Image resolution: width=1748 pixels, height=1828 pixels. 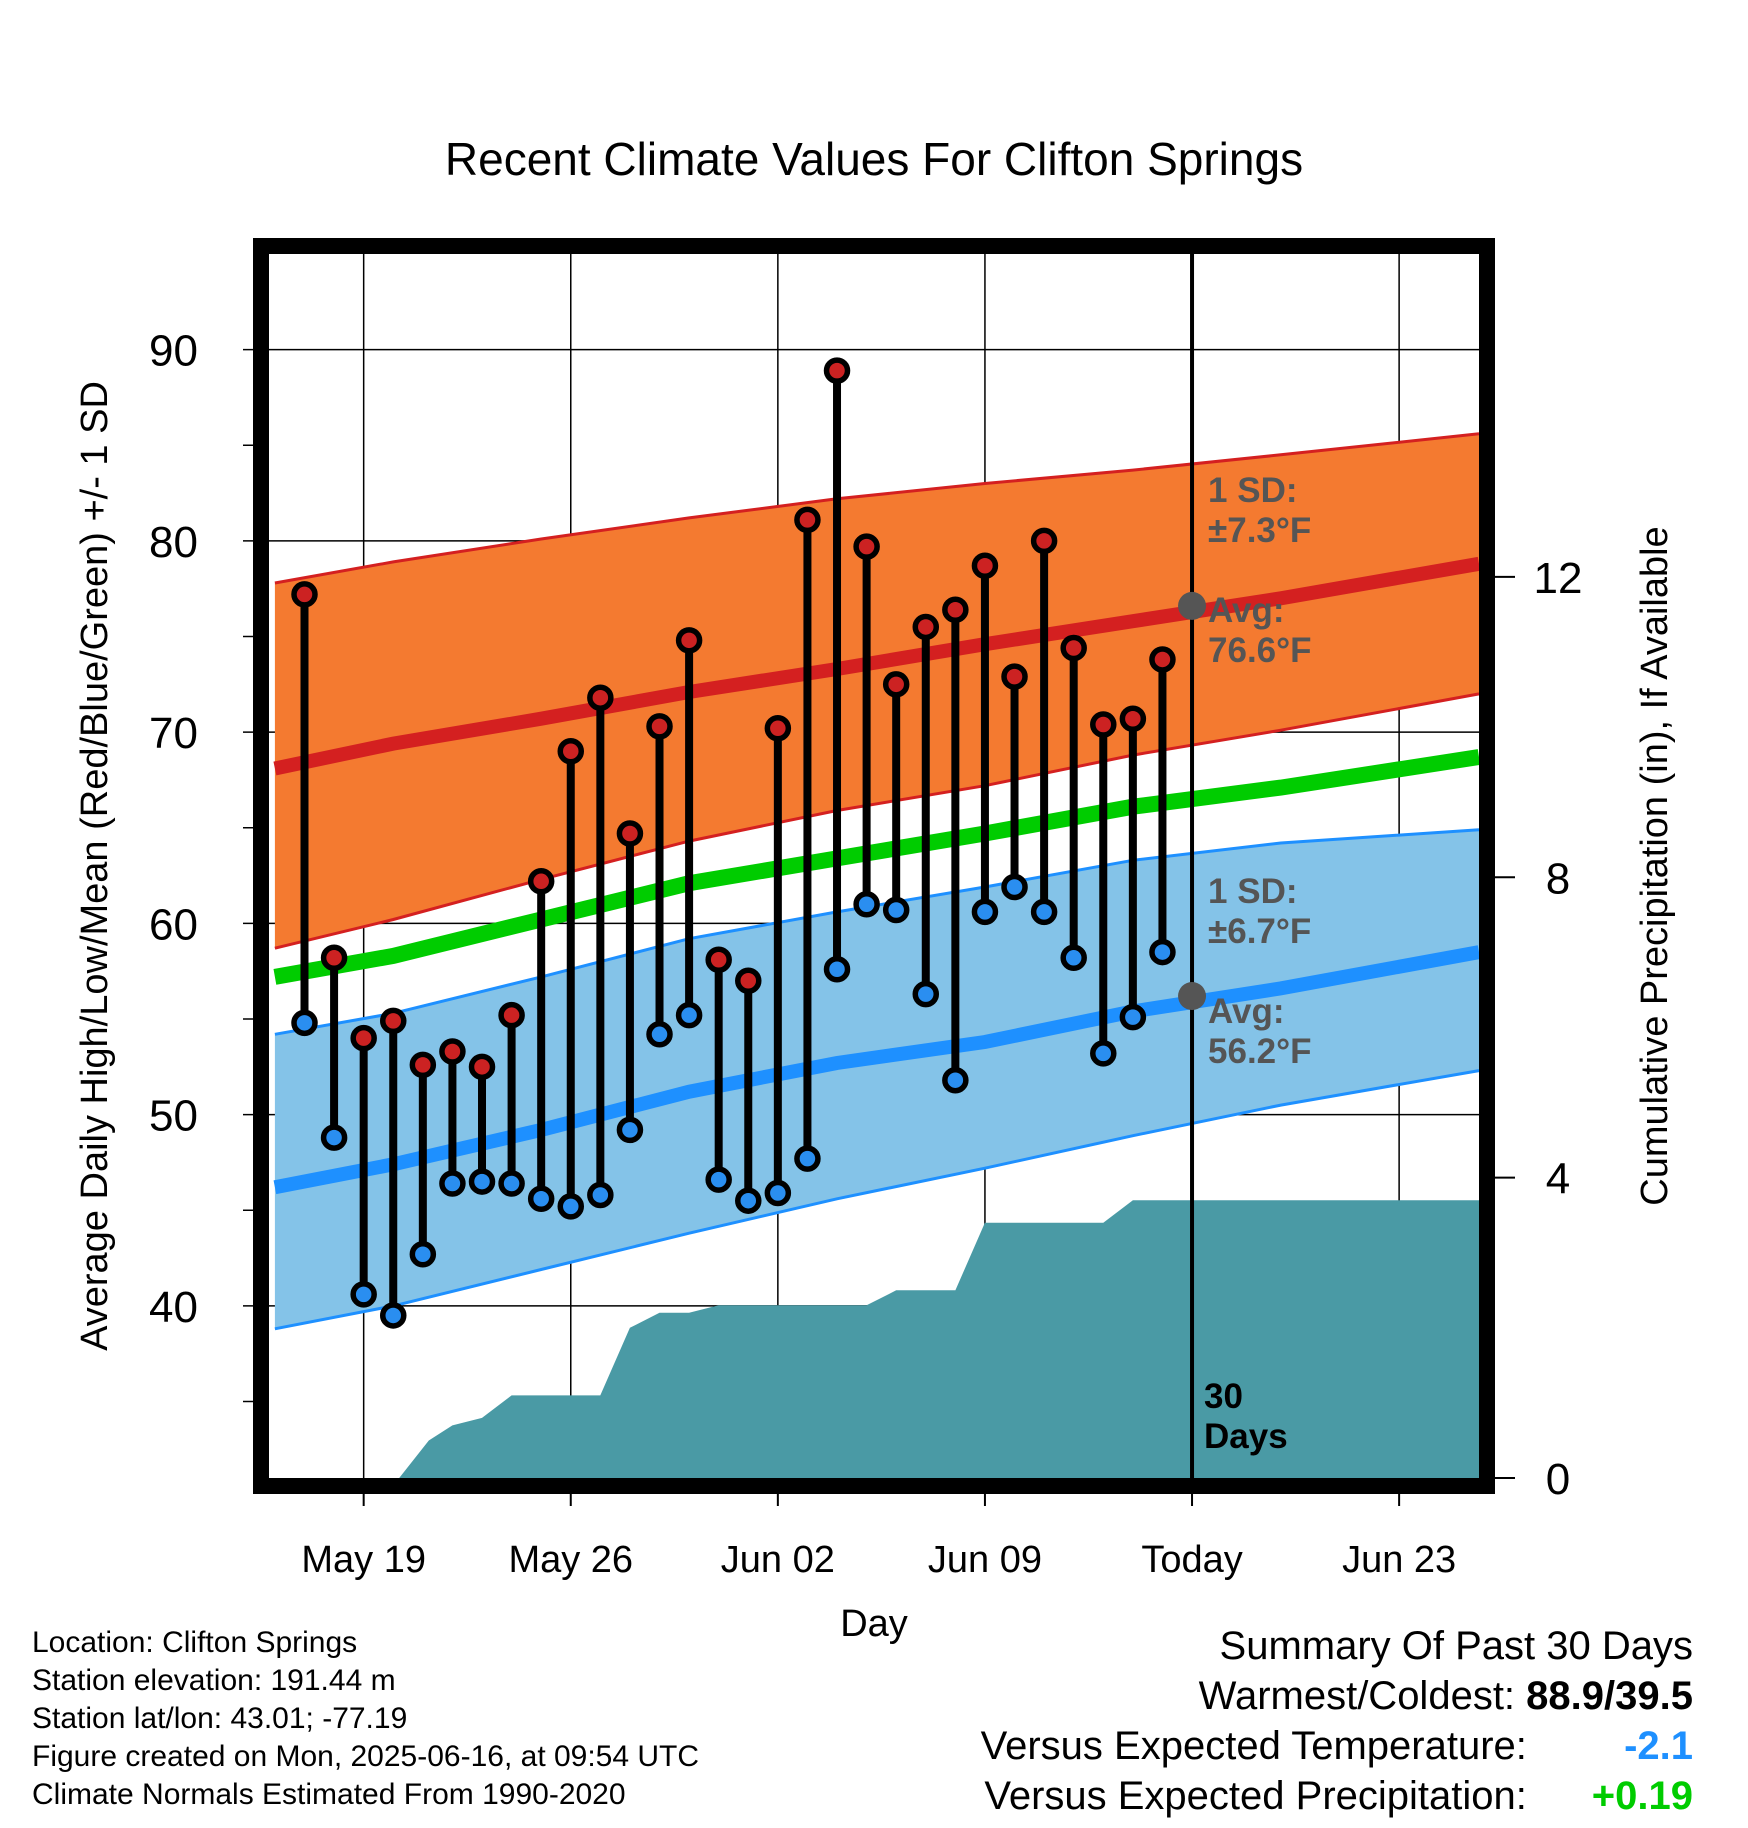 What do you see at coordinates (877, 1200) in the screenshot?
I see `low-sd-band-lower-edge` at bounding box center [877, 1200].